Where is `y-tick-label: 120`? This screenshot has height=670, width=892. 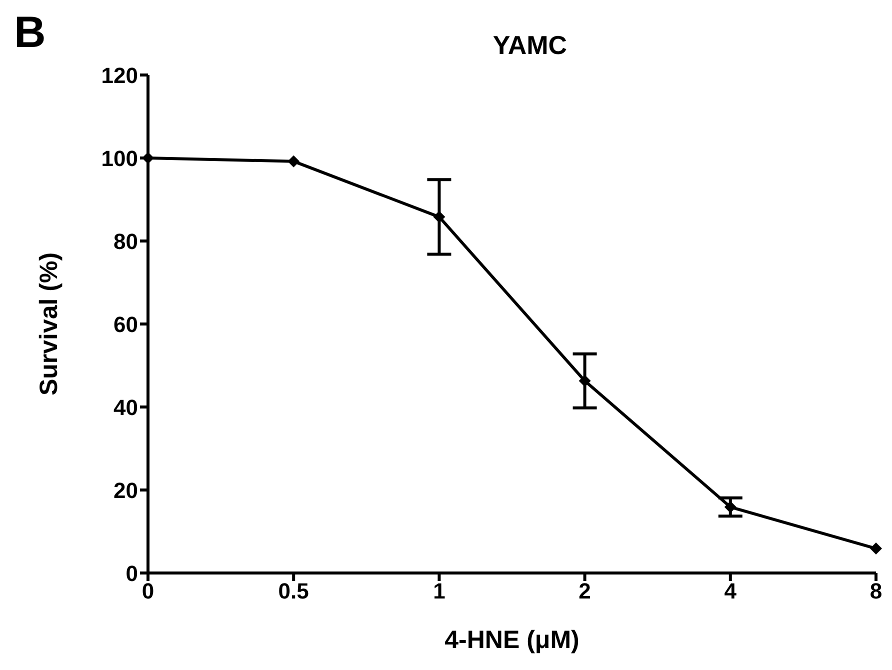 y-tick-label: 120 is located at coordinates (119, 75).